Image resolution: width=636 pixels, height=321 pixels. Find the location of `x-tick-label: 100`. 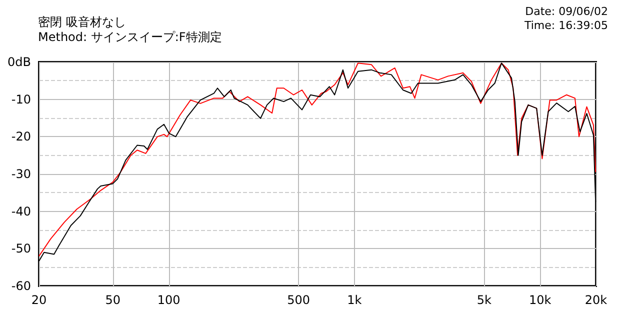

x-tick-label: 100 is located at coordinates (168, 300).